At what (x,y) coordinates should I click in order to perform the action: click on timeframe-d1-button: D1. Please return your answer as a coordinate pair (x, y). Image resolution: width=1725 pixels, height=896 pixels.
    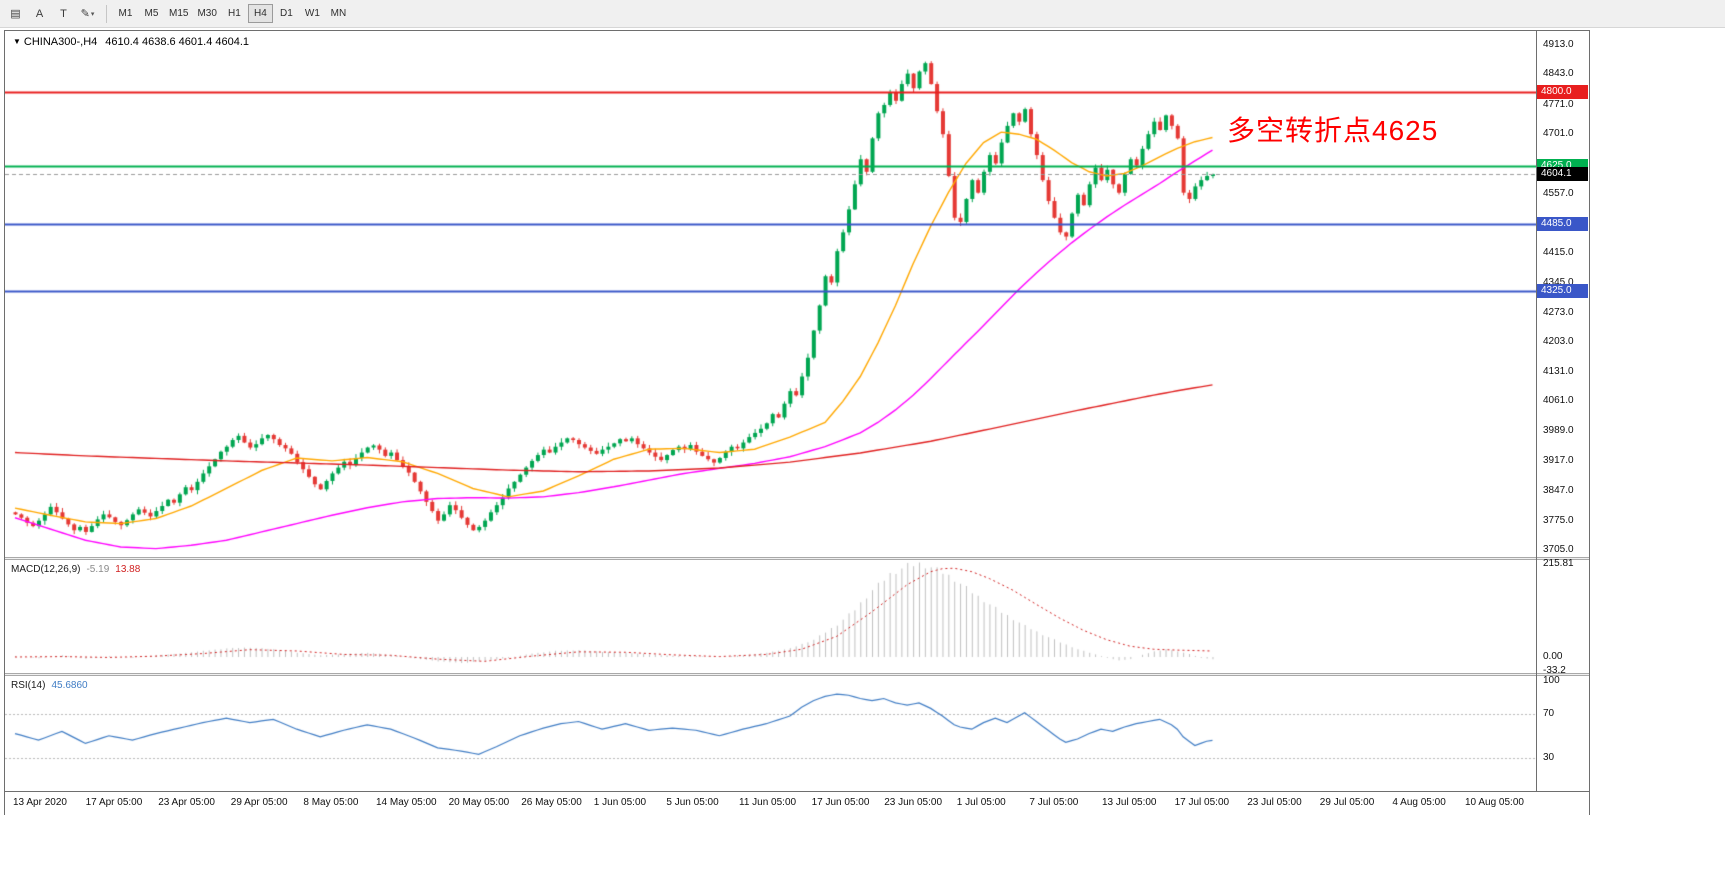
    Looking at the image, I should click on (286, 13).